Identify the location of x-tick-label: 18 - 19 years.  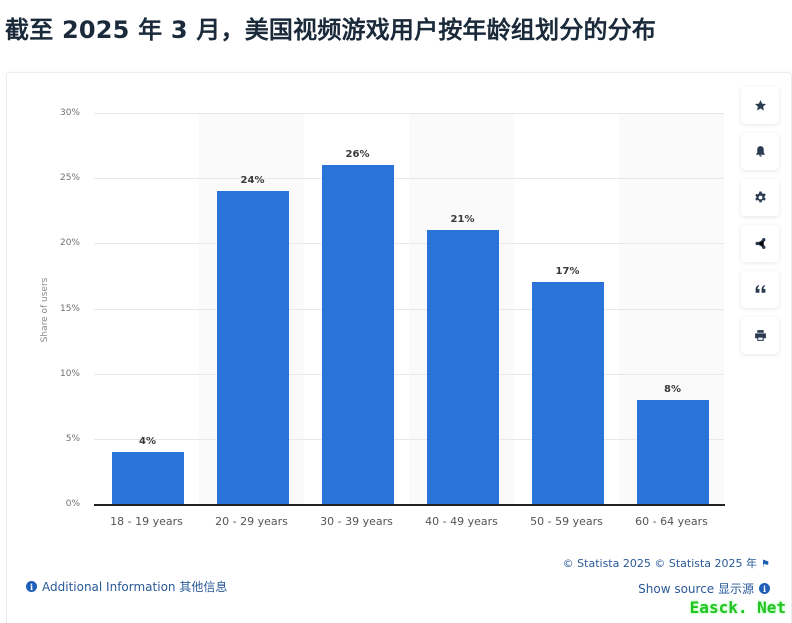
(146, 521).